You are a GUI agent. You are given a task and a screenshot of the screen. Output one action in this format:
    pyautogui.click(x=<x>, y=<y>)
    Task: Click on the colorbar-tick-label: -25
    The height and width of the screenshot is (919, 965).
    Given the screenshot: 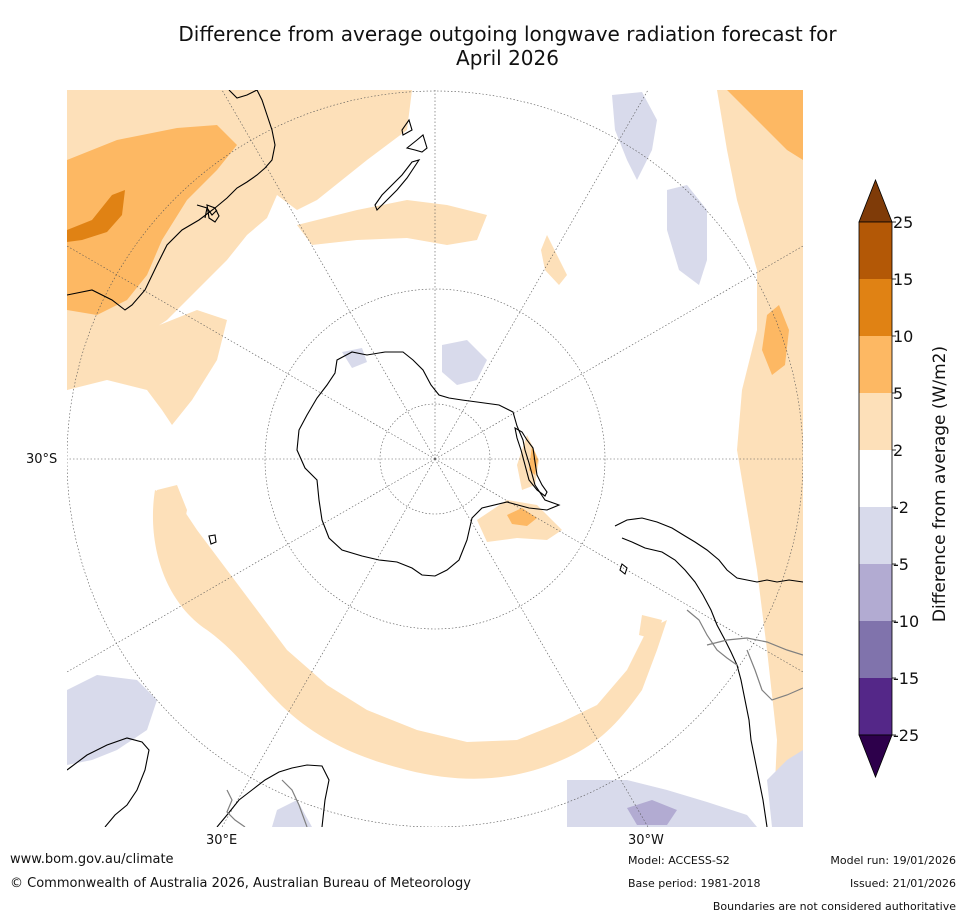 What is the action you would take?
    pyautogui.click(x=906, y=735)
    